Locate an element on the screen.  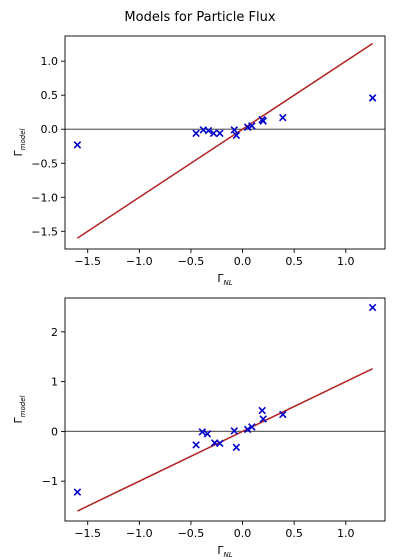
y-tick-label: −1.0 is located at coordinates (44, 197).